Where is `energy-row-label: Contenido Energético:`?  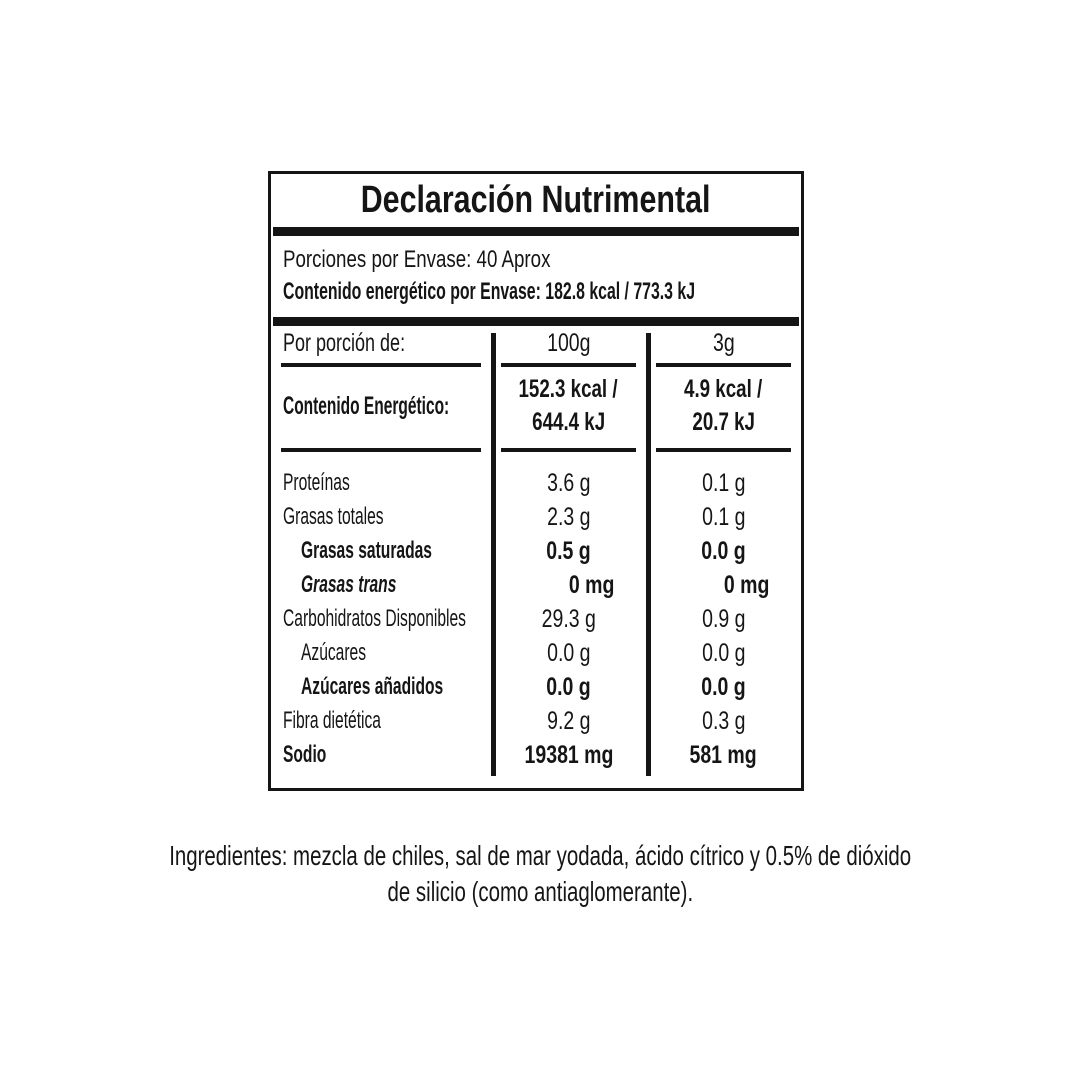 energy-row-label: Contenido Energético: is located at coordinates (366, 405).